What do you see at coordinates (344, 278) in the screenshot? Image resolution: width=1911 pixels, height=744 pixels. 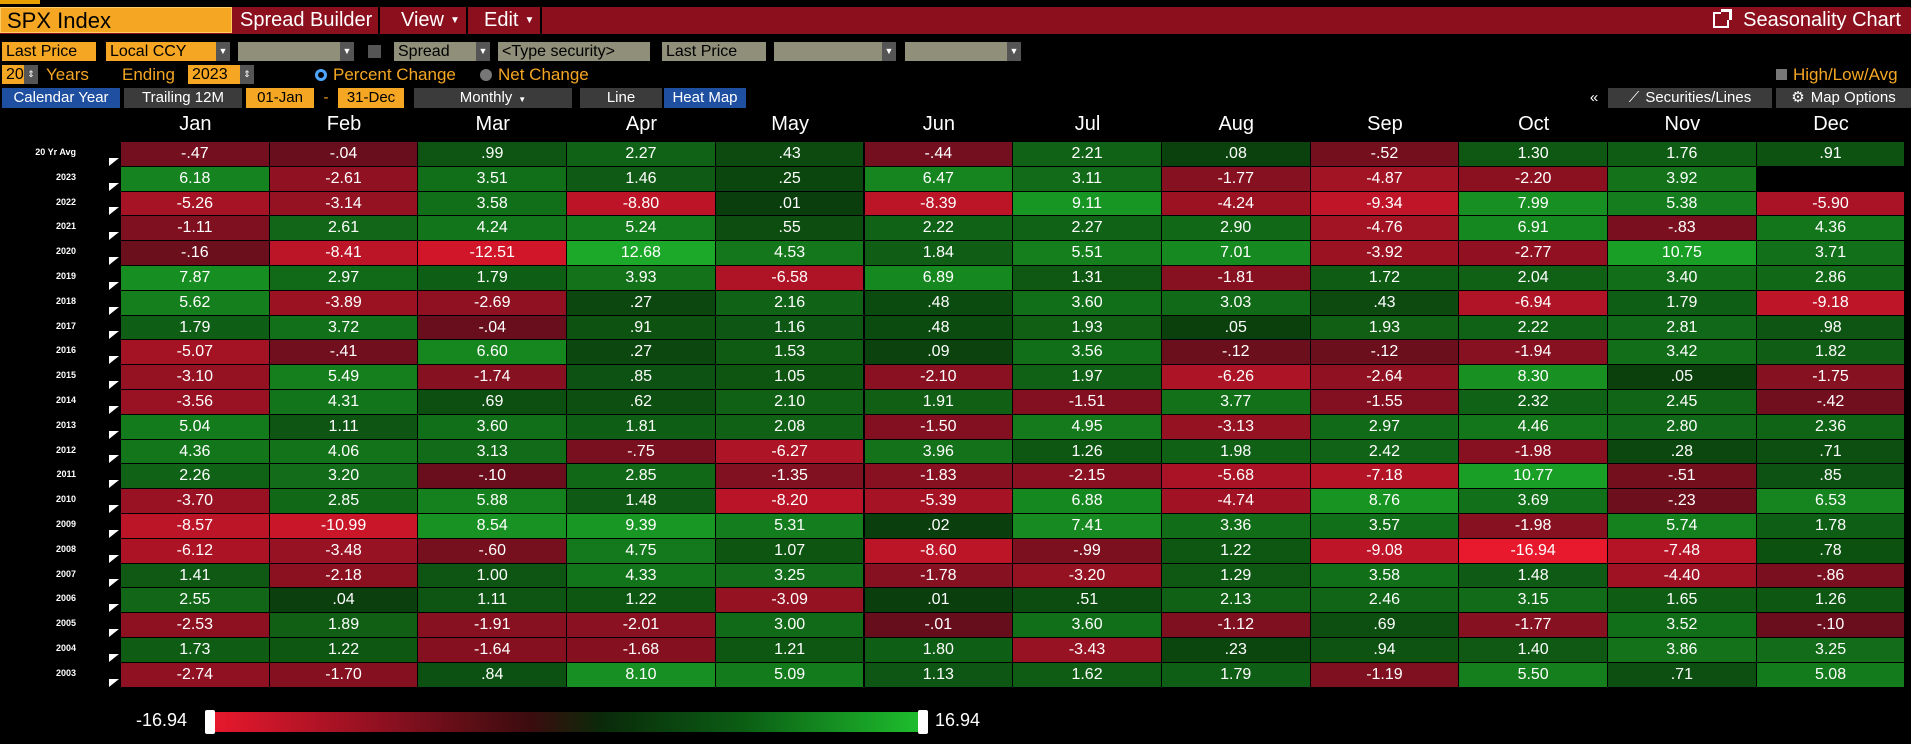 I see `heat-map-cell: 2.97` at bounding box center [344, 278].